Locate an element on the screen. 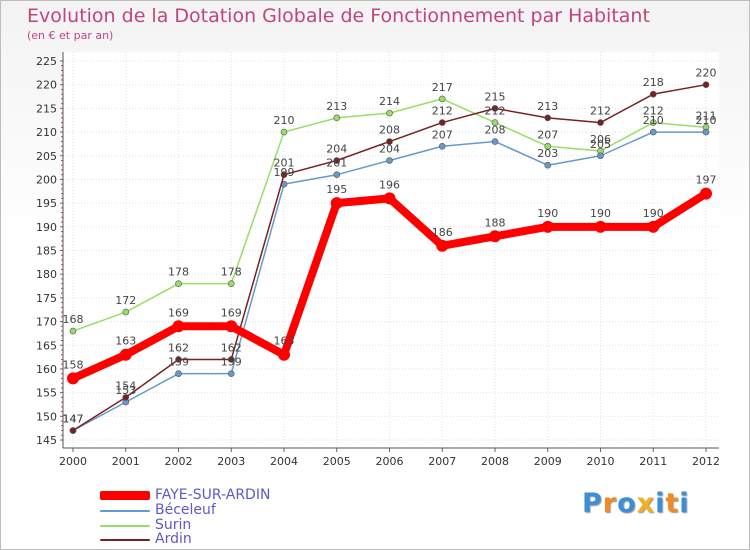 Image resolution: width=750 pixels, height=550 pixels. data-label-beceleuf: 204 is located at coordinates (389, 148).